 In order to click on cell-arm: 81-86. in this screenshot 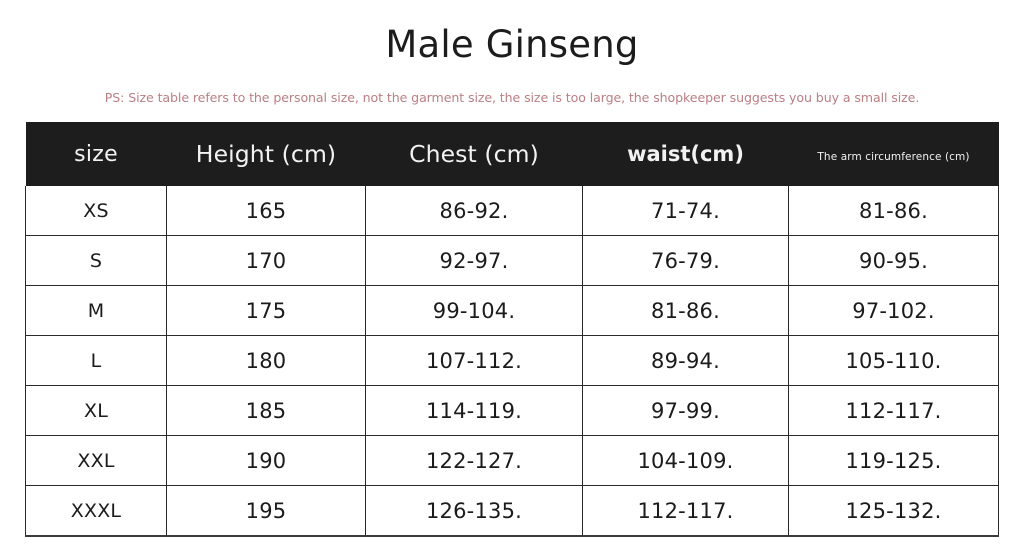, I will do `click(893, 211)`.